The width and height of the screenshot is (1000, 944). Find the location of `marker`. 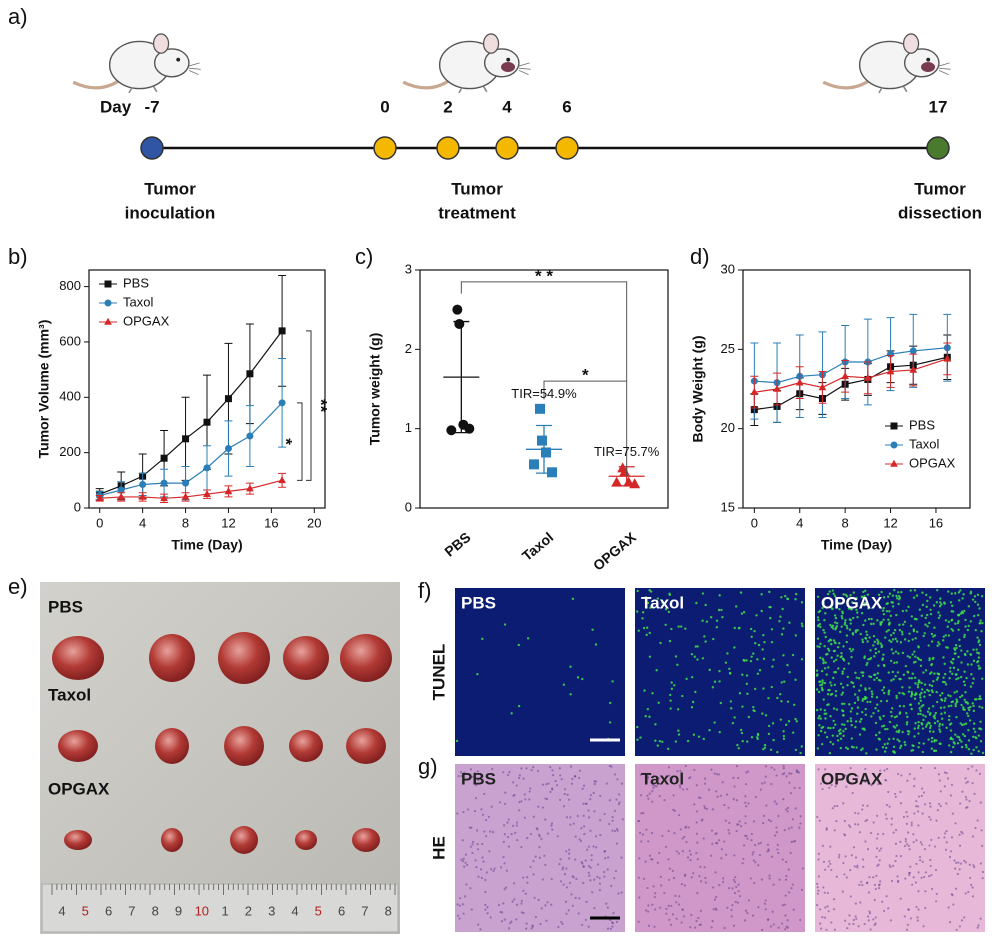

marker is located at coordinates (635, 483).